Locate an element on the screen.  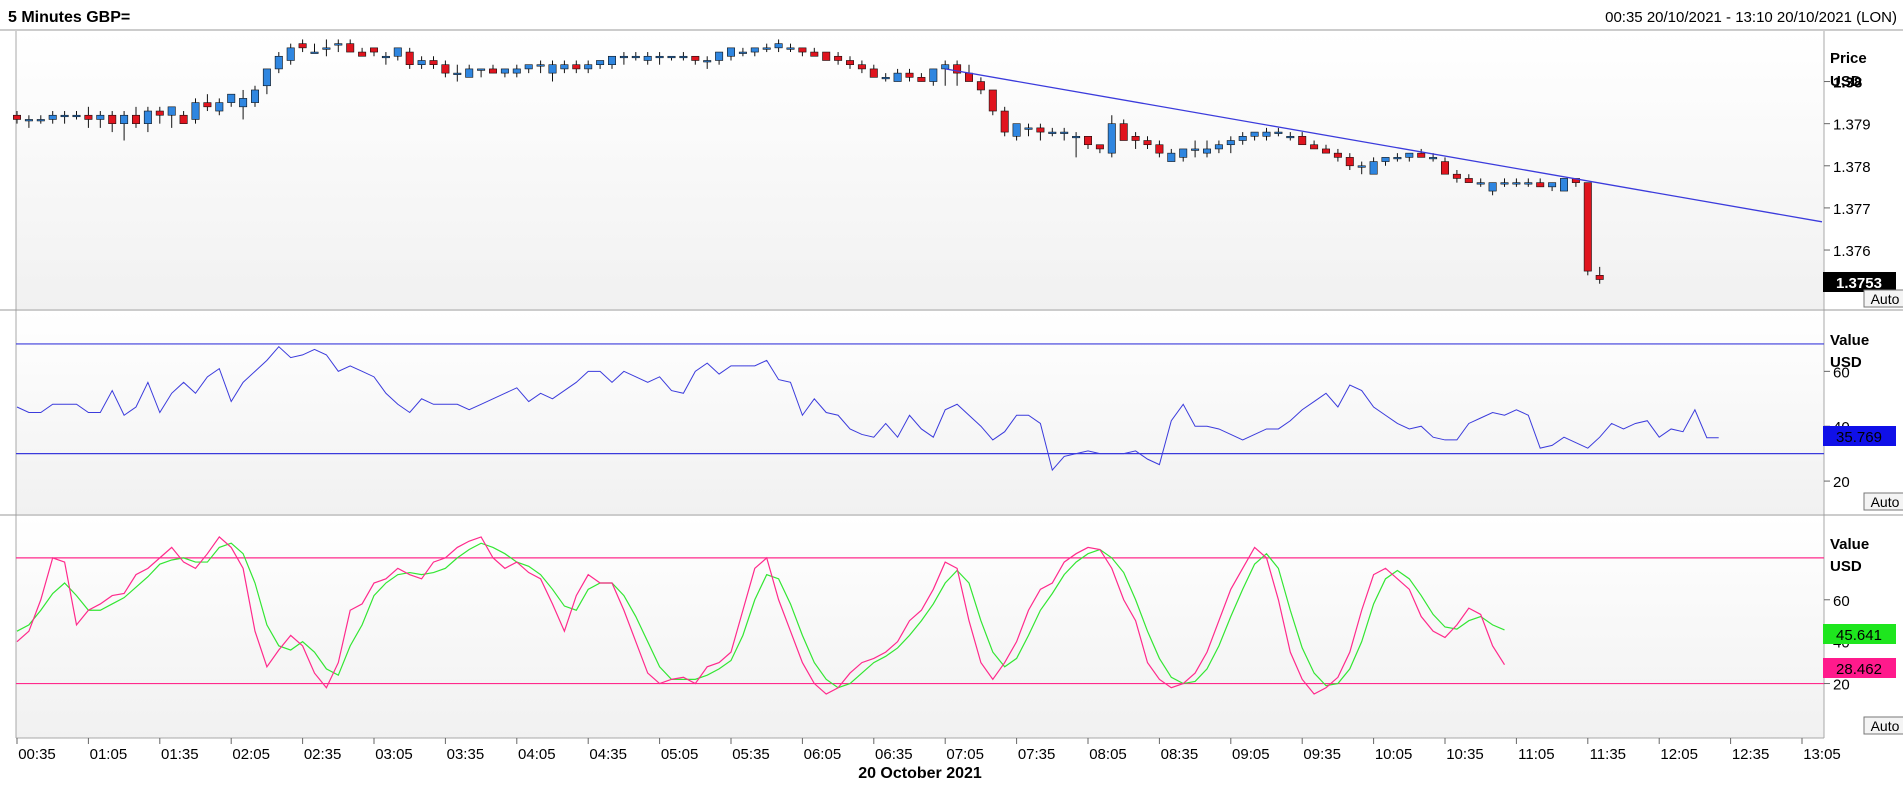
price-y-label: 1.376 is located at coordinates (1852, 251).